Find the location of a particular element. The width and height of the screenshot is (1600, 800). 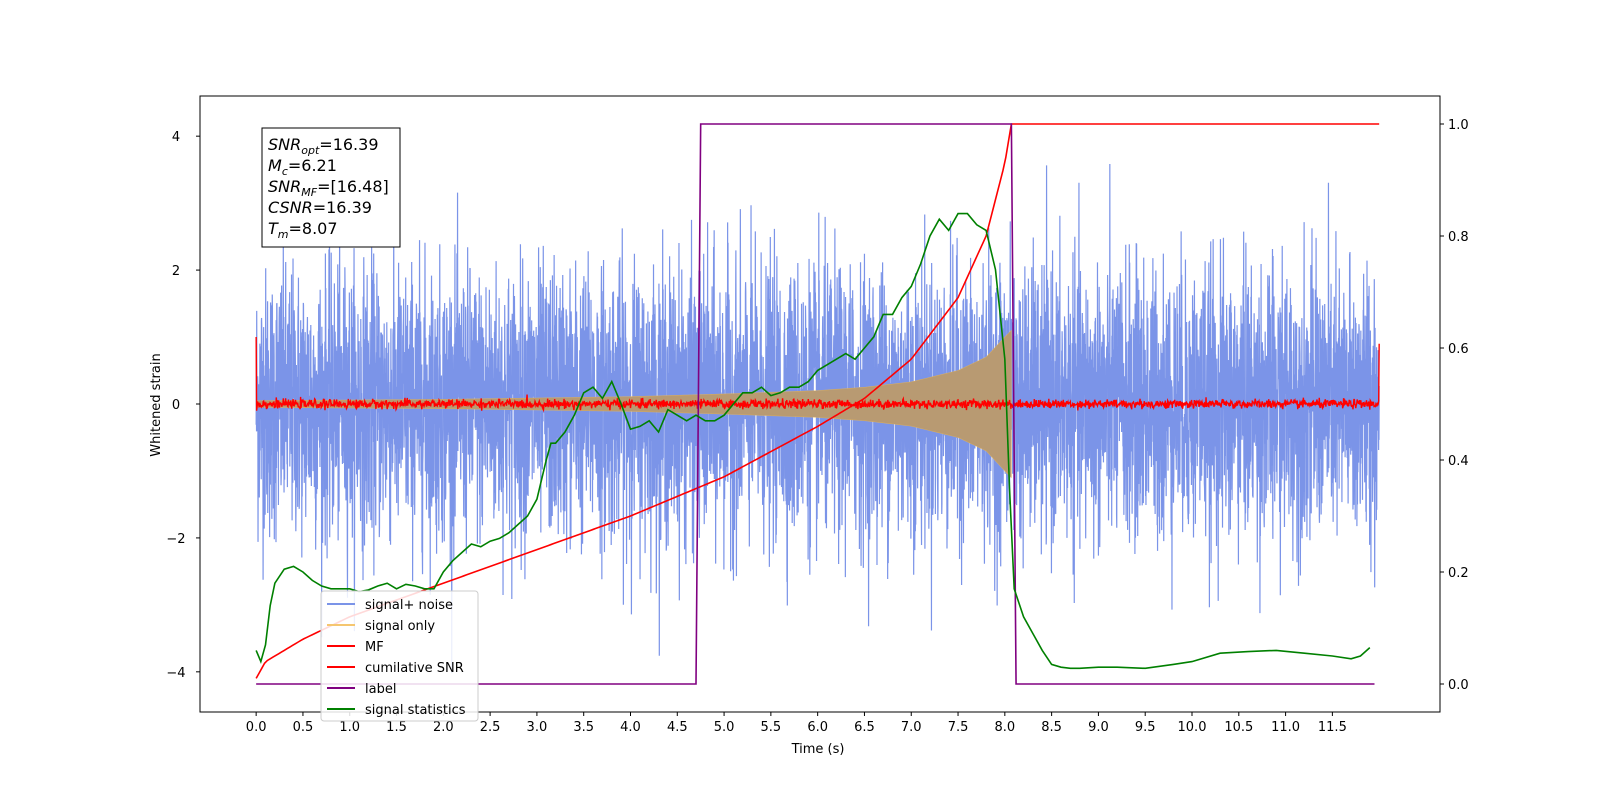

legend-entry-label: cumilative SNR is located at coordinates (414, 668).